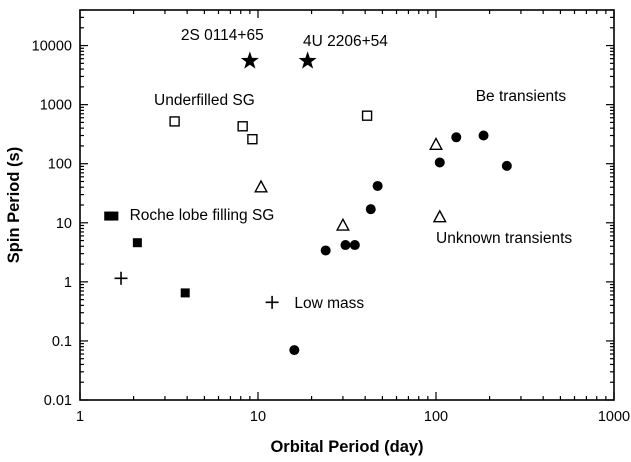 This screenshot has width=631, height=462. What do you see at coordinates (56, 106) in the screenshot?
I see `y-tick-label: 1000` at bounding box center [56, 106].